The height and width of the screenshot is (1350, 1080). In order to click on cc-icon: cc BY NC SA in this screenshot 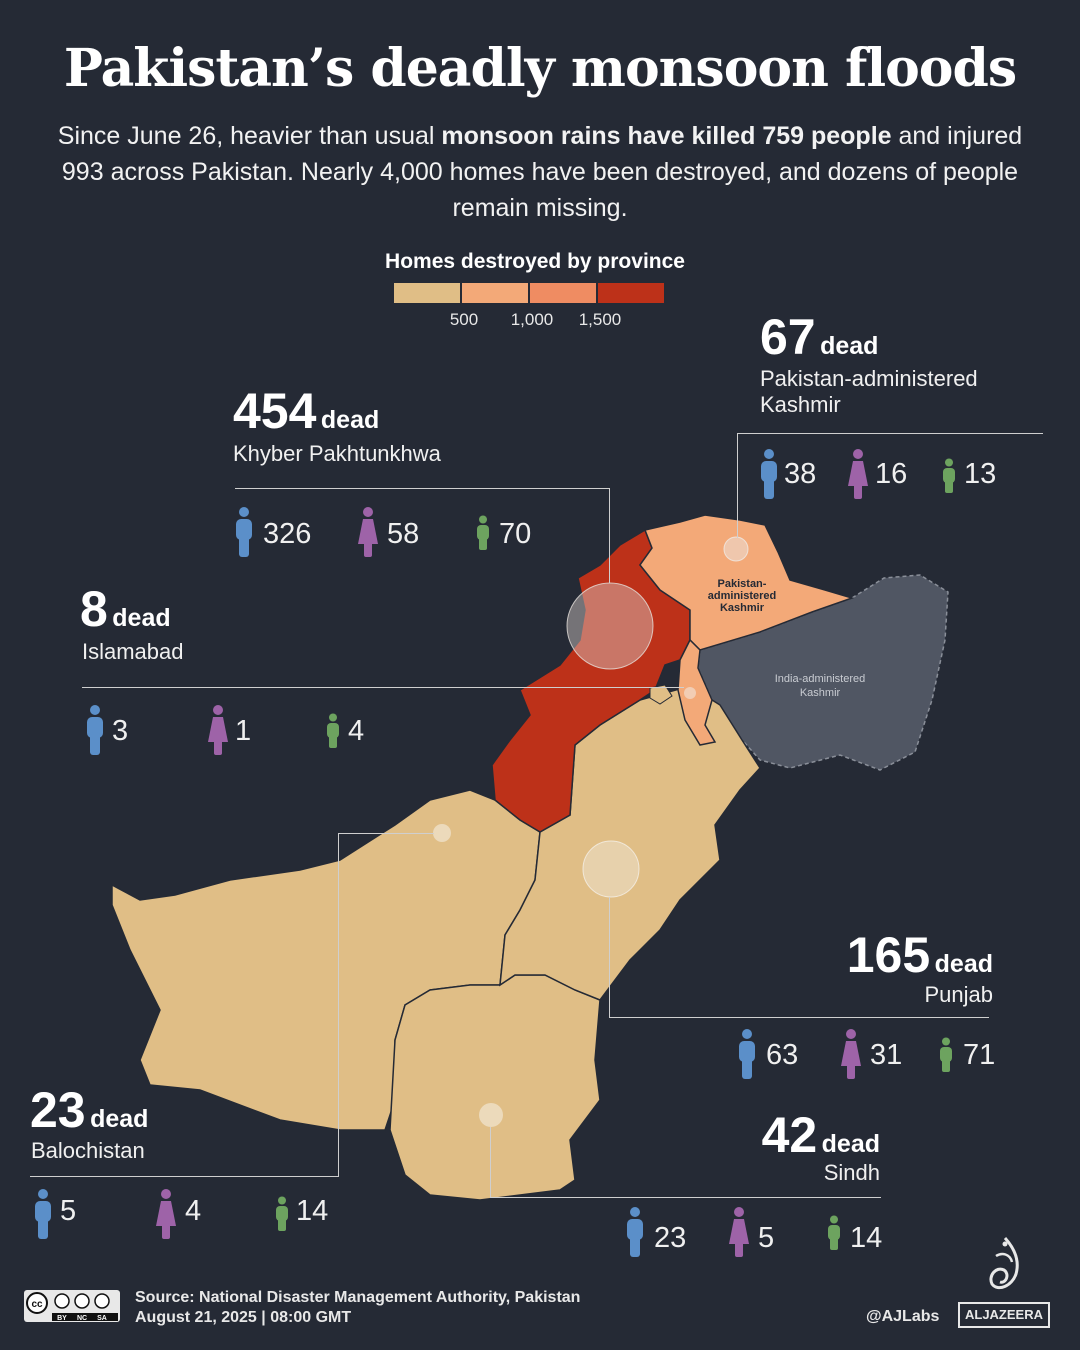, I will do `click(72, 1307)`.